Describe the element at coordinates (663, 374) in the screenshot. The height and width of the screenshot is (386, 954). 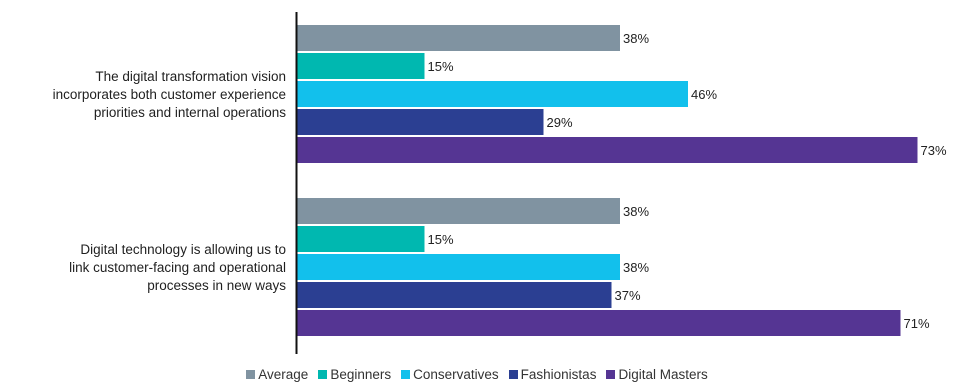
I see `legend-label: Digital Masters` at that location.